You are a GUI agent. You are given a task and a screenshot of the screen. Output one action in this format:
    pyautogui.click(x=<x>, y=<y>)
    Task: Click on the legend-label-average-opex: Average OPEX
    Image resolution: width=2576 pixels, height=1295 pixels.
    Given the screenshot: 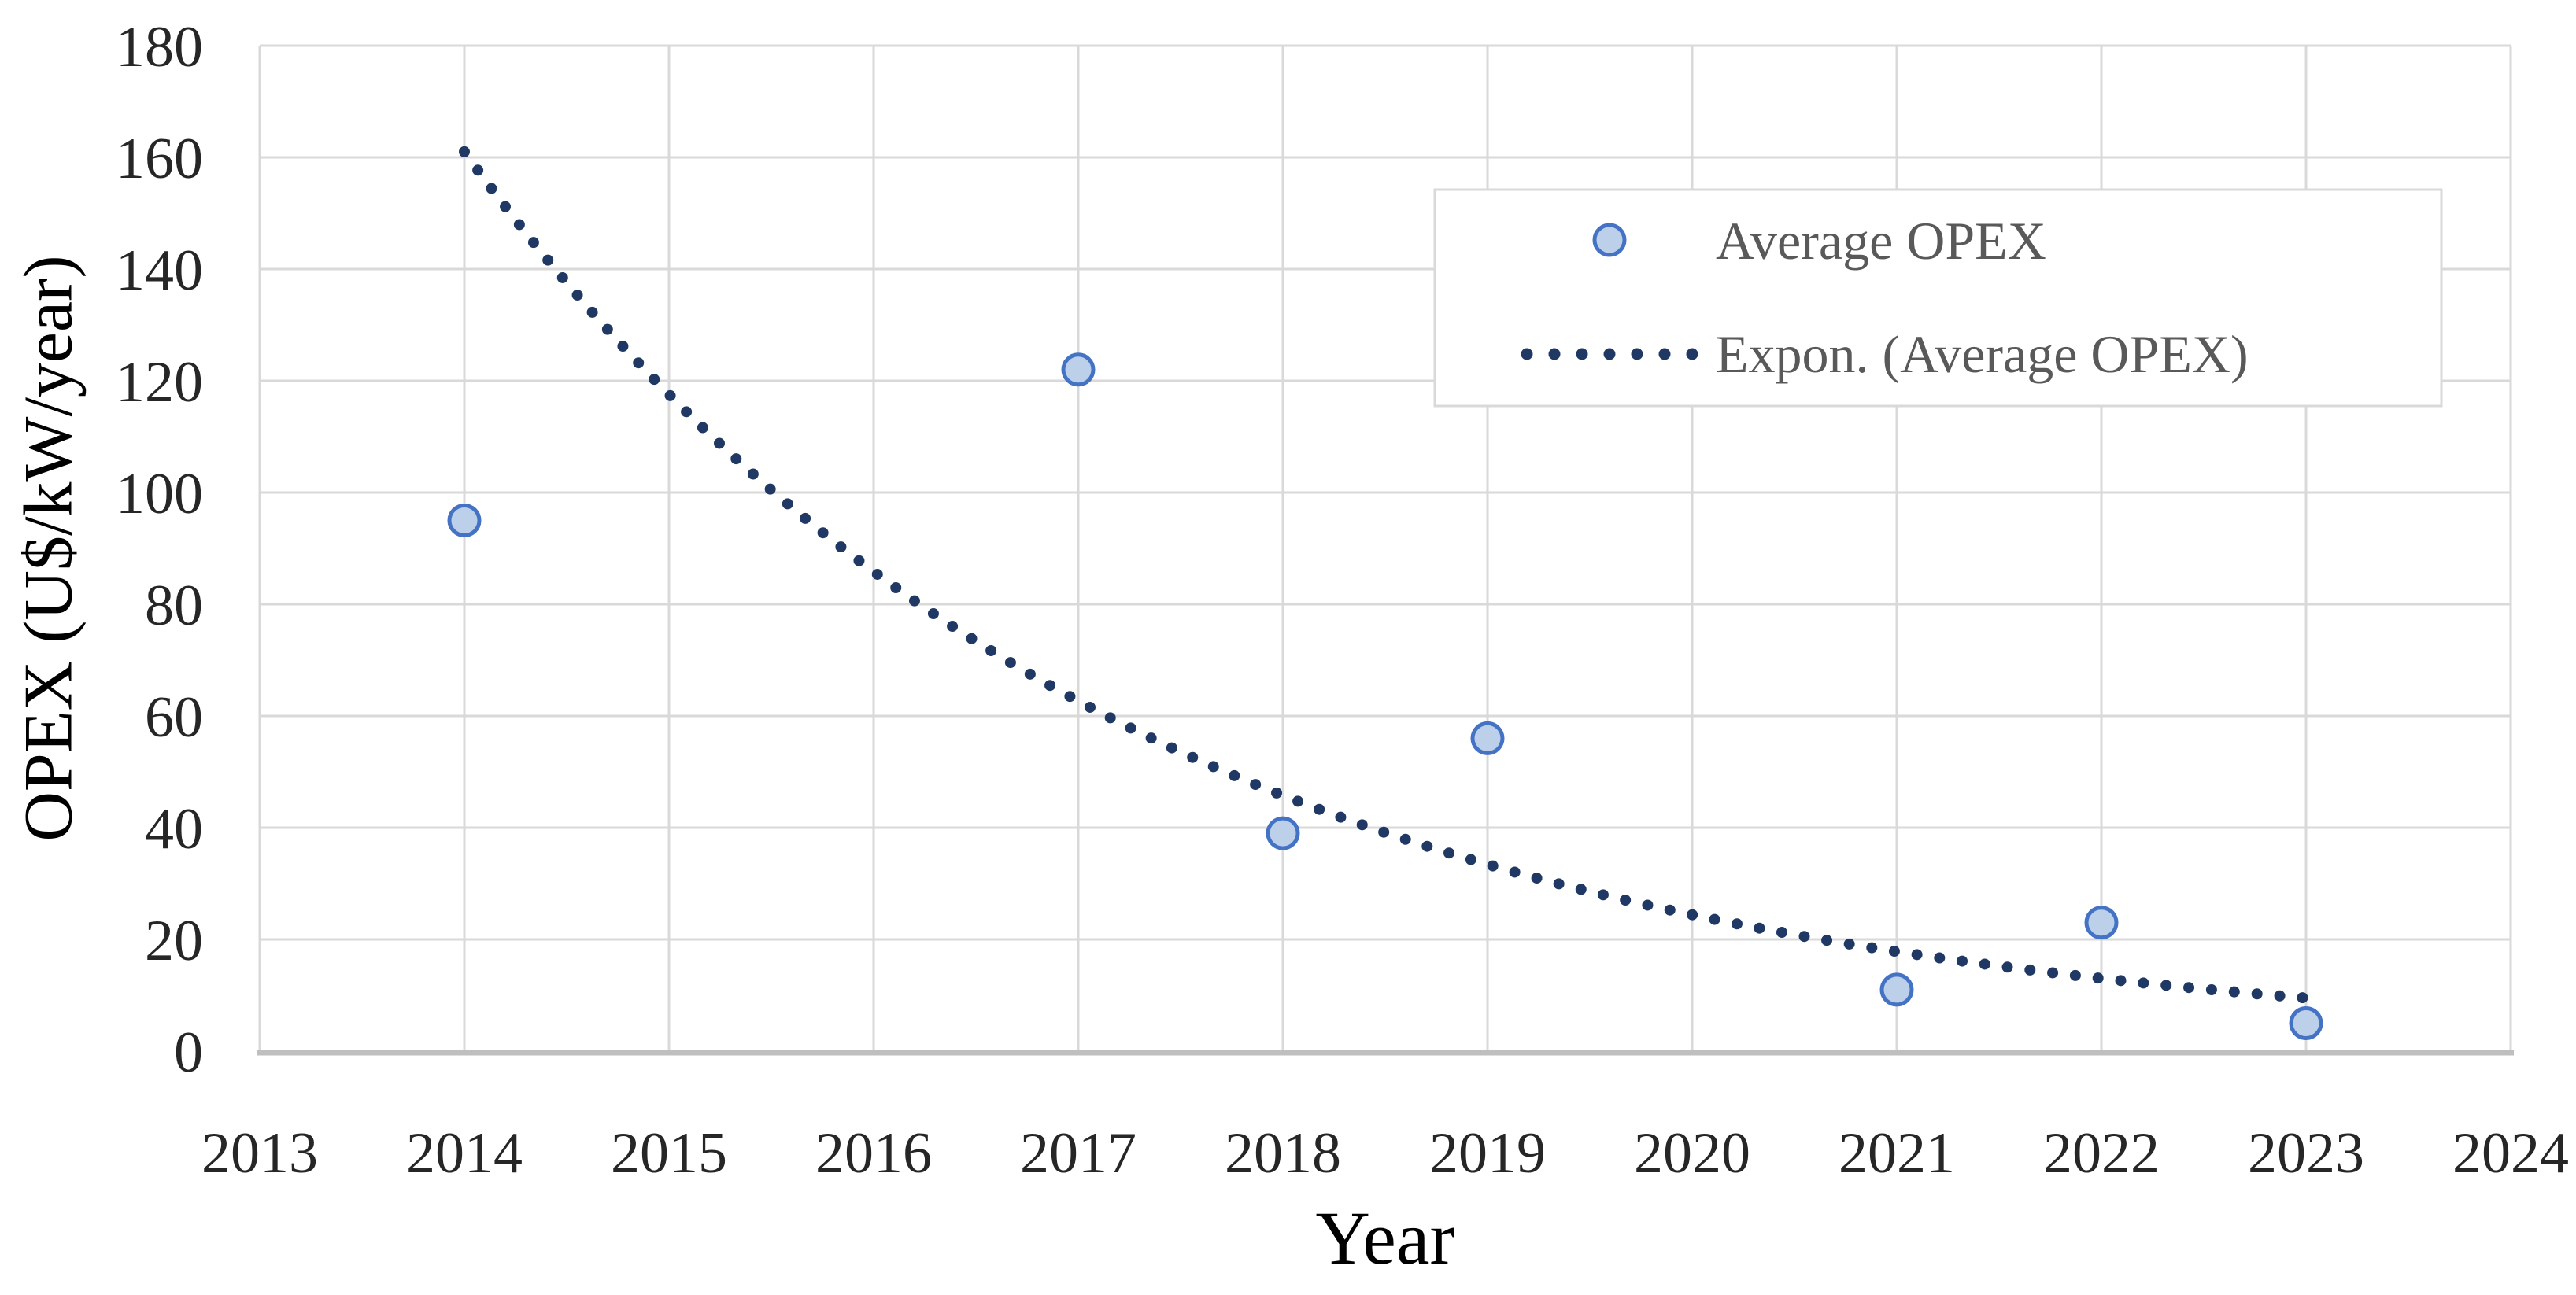 What is the action you would take?
    pyautogui.click(x=1881, y=241)
    